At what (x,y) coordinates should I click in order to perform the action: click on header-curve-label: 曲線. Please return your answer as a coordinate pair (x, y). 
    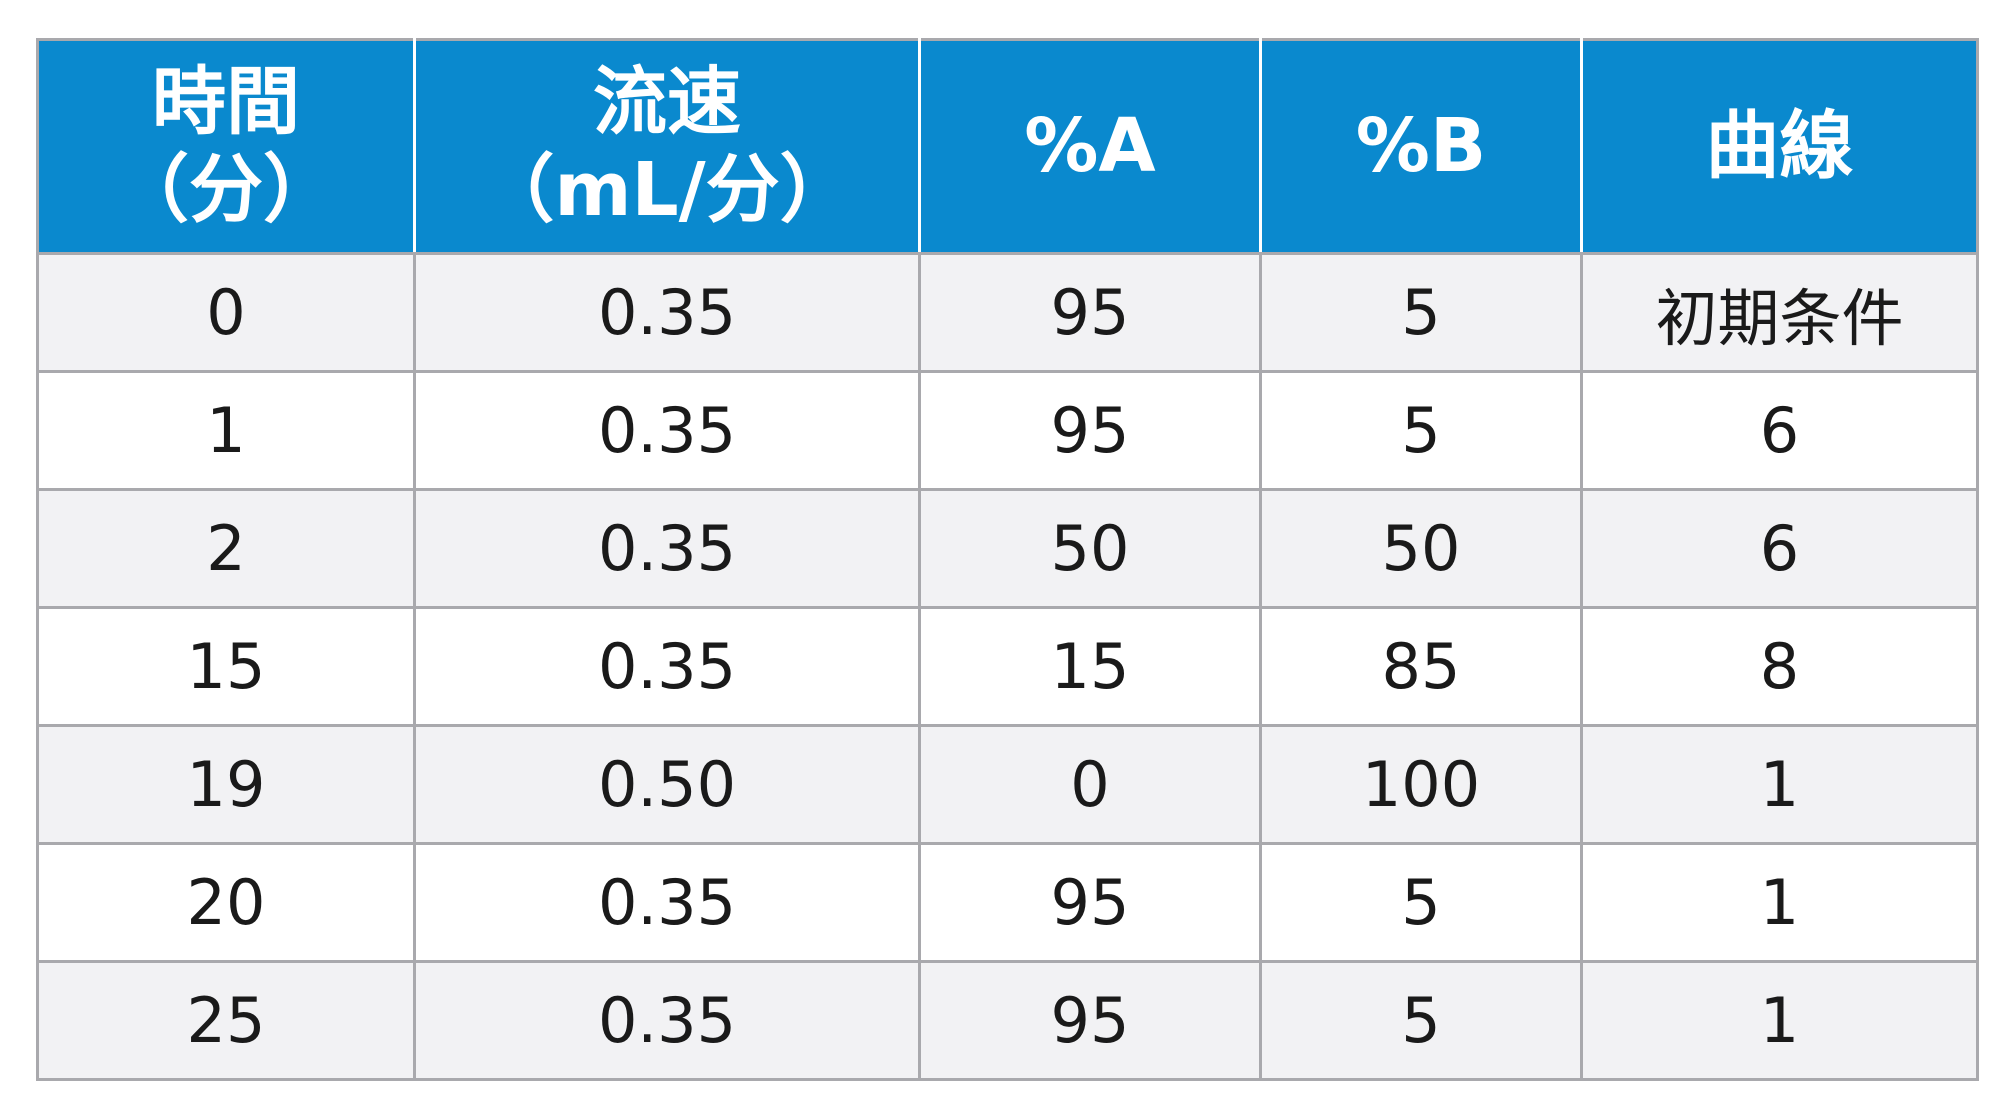
    Looking at the image, I should click on (1779, 145).